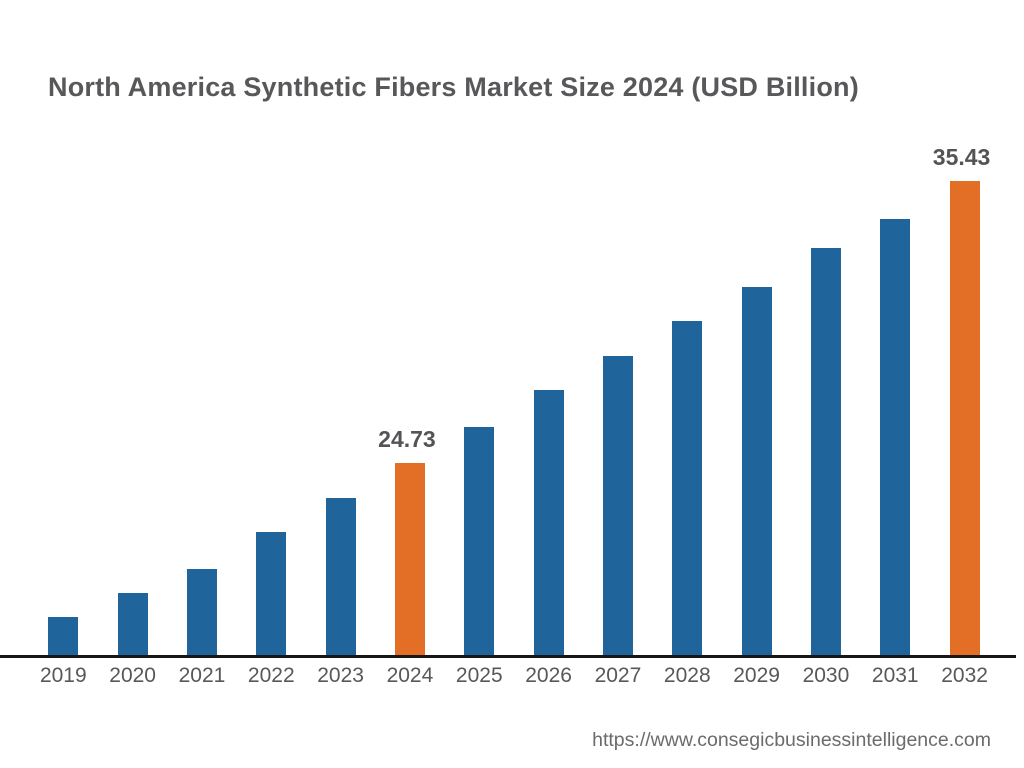 The height and width of the screenshot is (768, 1024). I want to click on x-axis-label-2021: 2021, so click(202, 675).